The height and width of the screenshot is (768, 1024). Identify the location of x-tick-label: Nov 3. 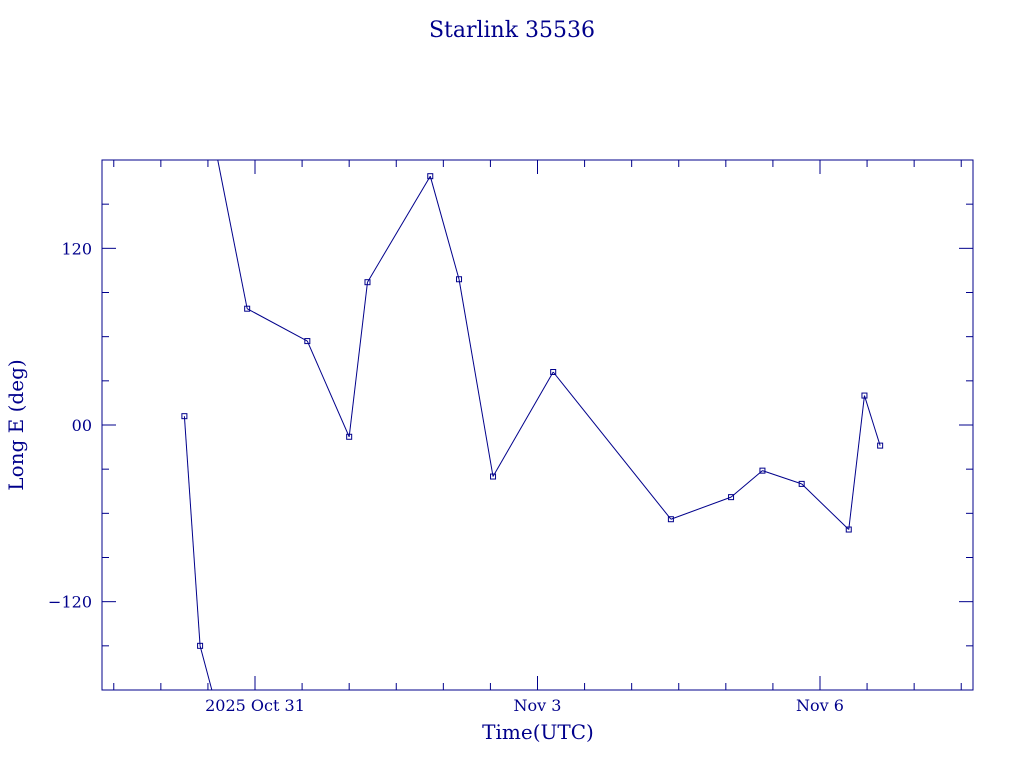
(538, 705).